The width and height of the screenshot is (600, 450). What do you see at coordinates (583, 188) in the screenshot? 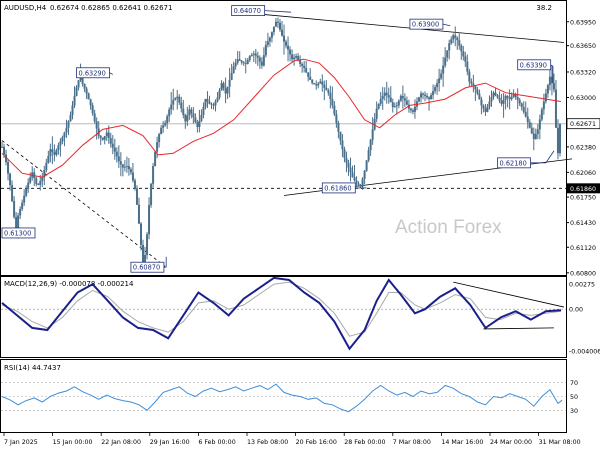
I see `support-price-box` at bounding box center [583, 188].